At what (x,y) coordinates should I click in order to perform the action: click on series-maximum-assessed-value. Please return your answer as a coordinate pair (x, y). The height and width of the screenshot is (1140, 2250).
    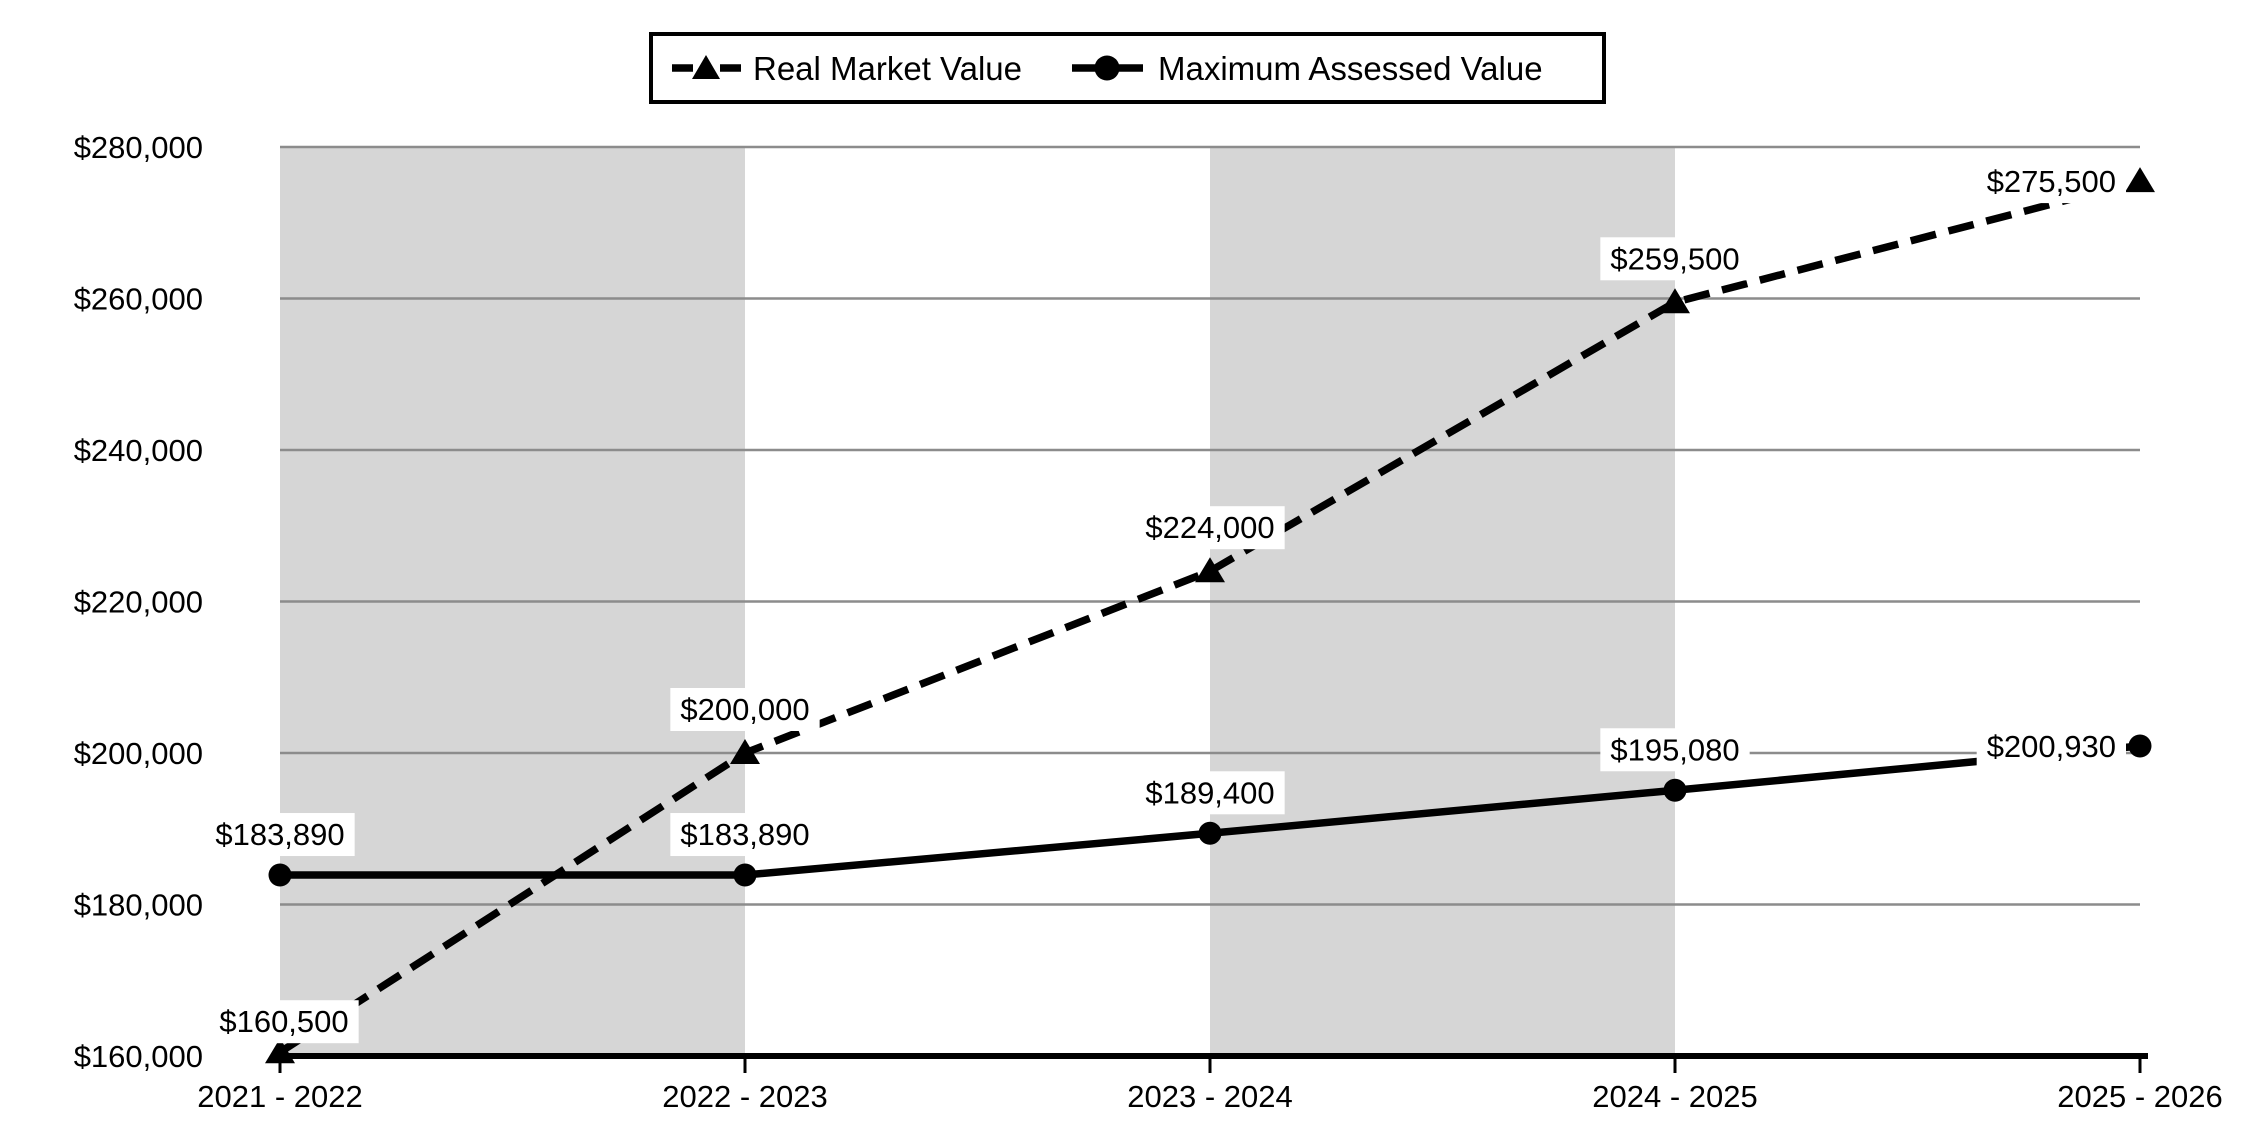
    Looking at the image, I should click on (1210, 810).